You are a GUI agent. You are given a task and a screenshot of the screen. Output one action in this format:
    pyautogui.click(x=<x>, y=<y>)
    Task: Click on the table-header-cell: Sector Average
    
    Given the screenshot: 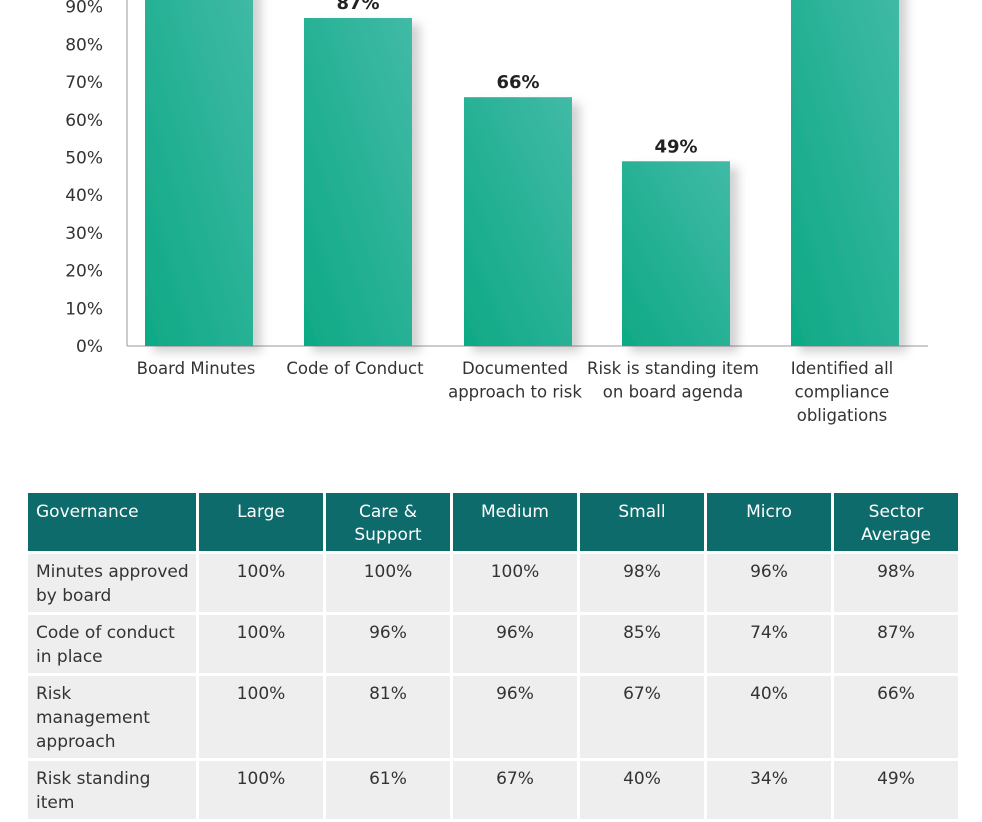 What is the action you would take?
    pyautogui.click(x=896, y=522)
    